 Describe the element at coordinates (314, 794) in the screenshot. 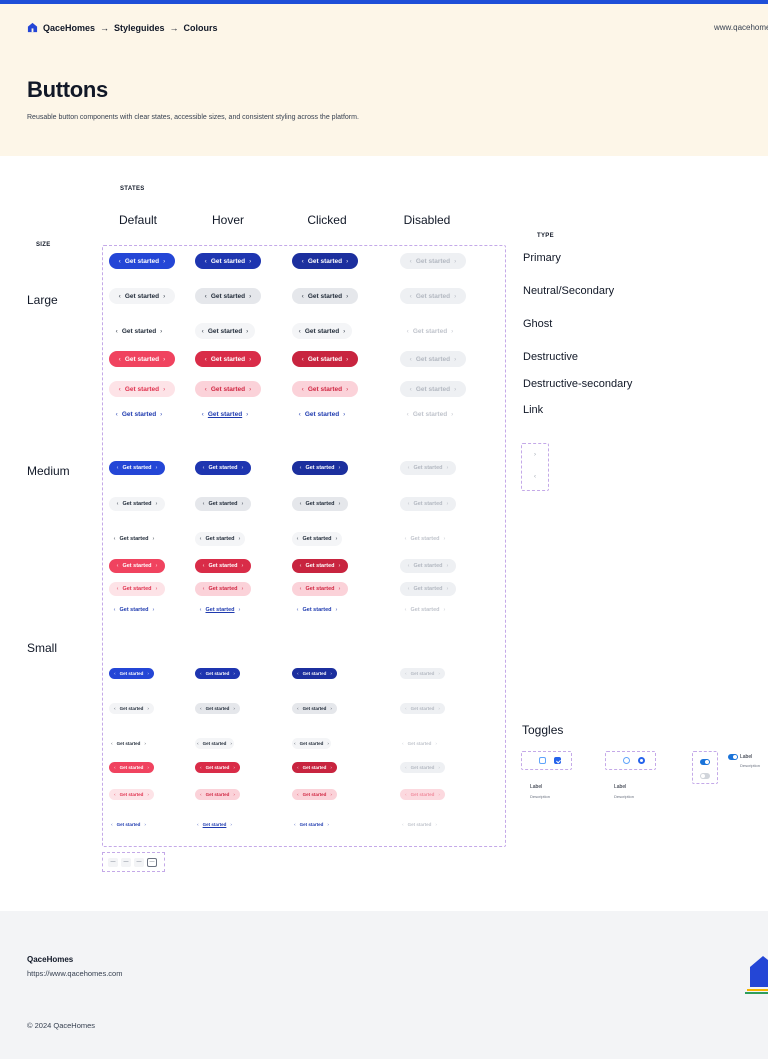

I see `destructive-secondary-button-clicked-s: ‹ Get started ›` at that location.